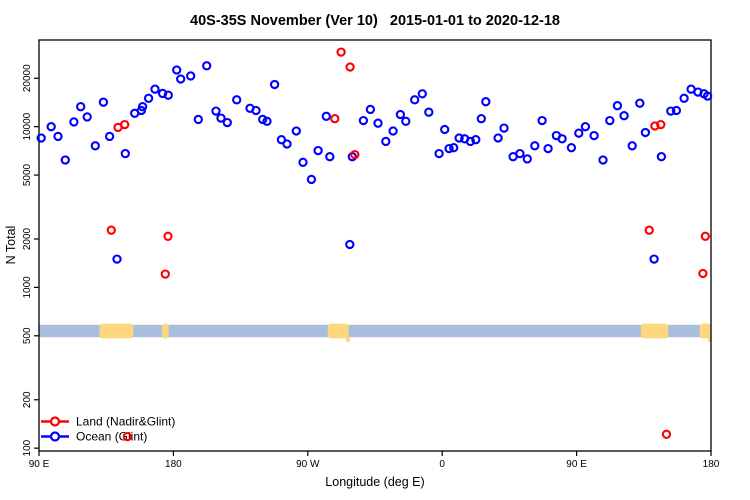  I want to click on x-axis-title: Longitude (deg E), so click(375, 482).